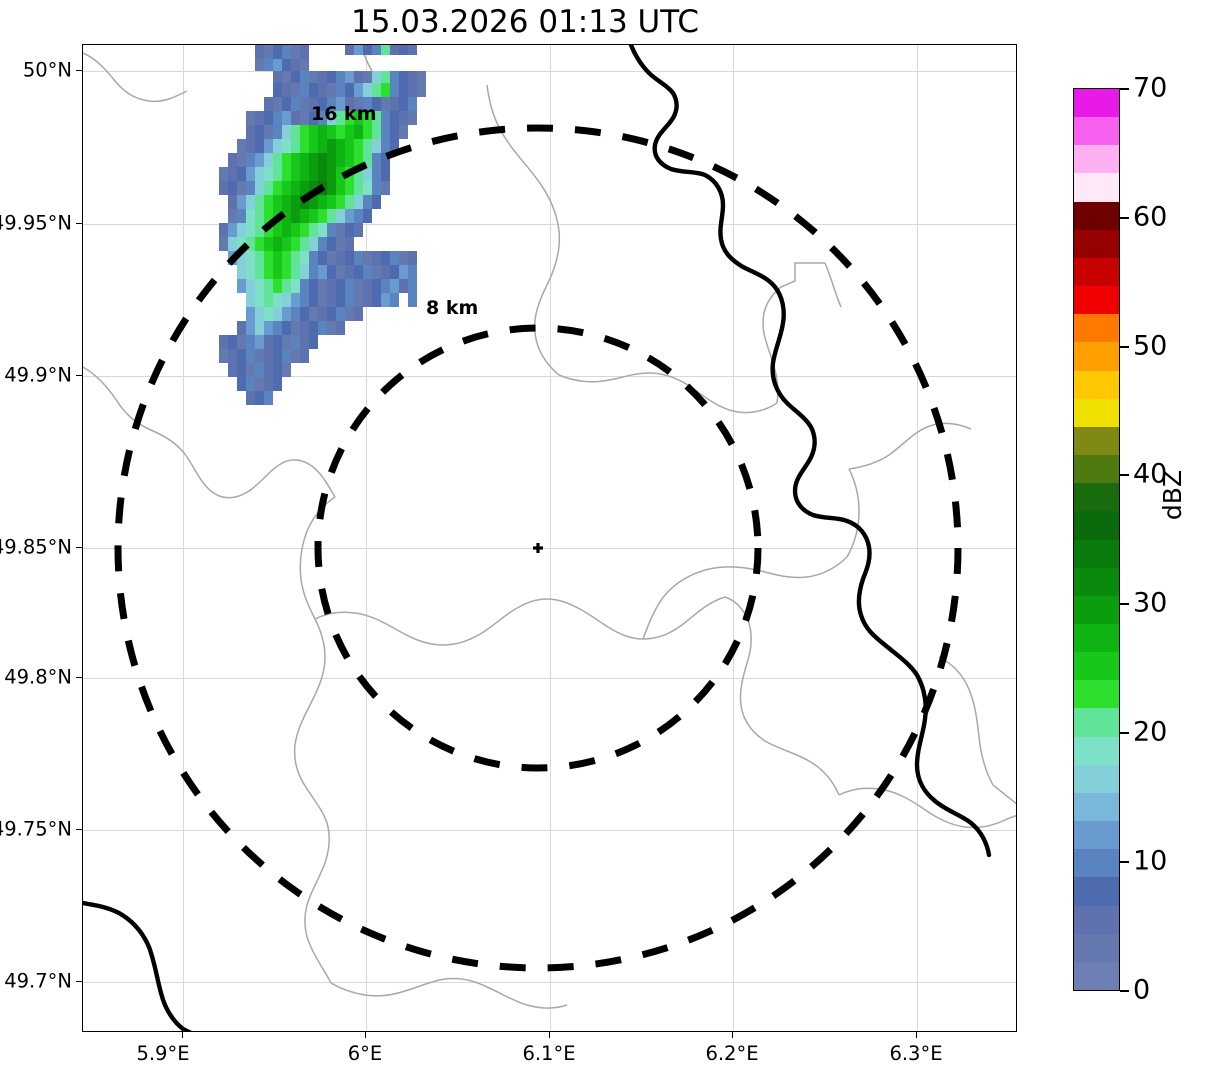  Describe the element at coordinates (38, 677) in the screenshot. I see `y-axis-label-498: 49.8°N` at that location.